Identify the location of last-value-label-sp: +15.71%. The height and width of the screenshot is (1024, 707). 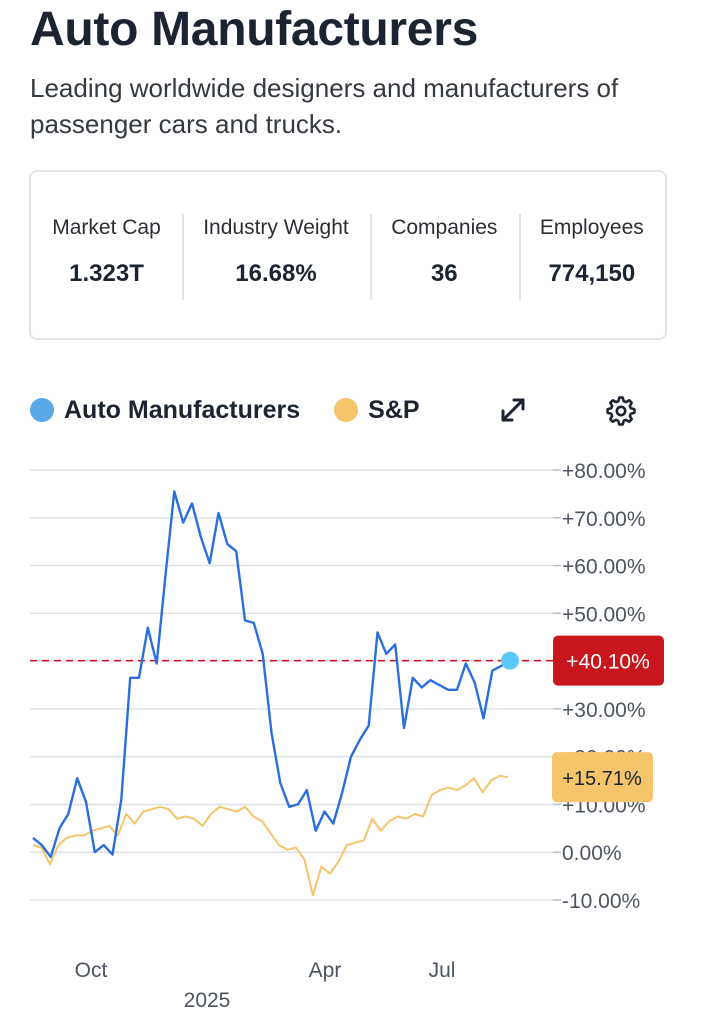
(602, 779).